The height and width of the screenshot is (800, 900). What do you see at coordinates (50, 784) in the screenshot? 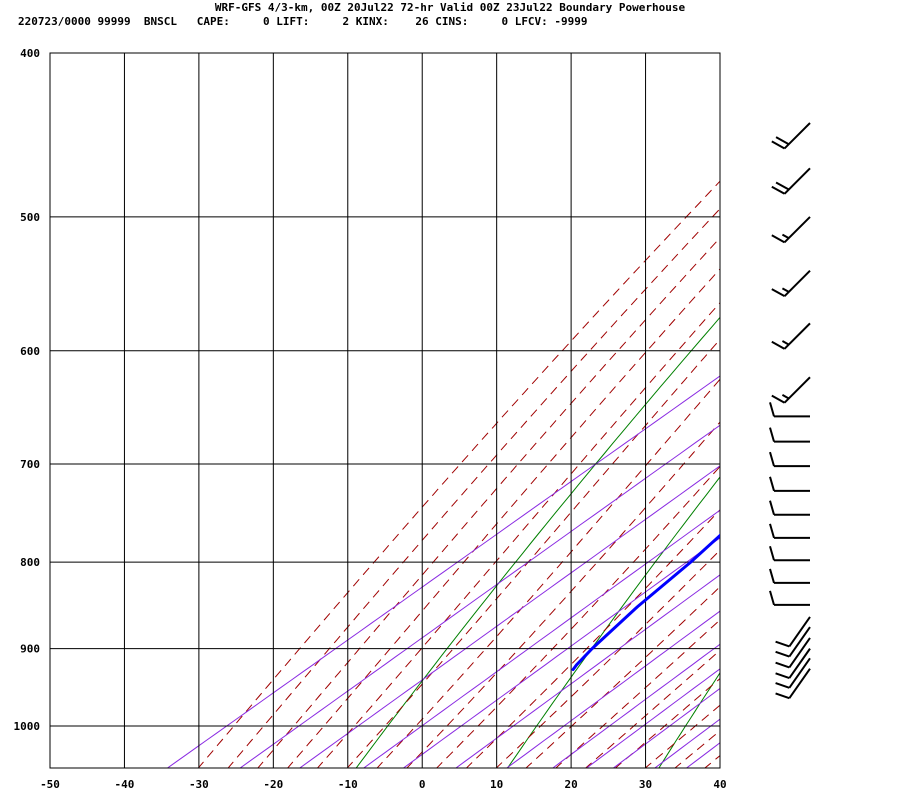
I see `temperature-tick-label: -50` at bounding box center [50, 784].